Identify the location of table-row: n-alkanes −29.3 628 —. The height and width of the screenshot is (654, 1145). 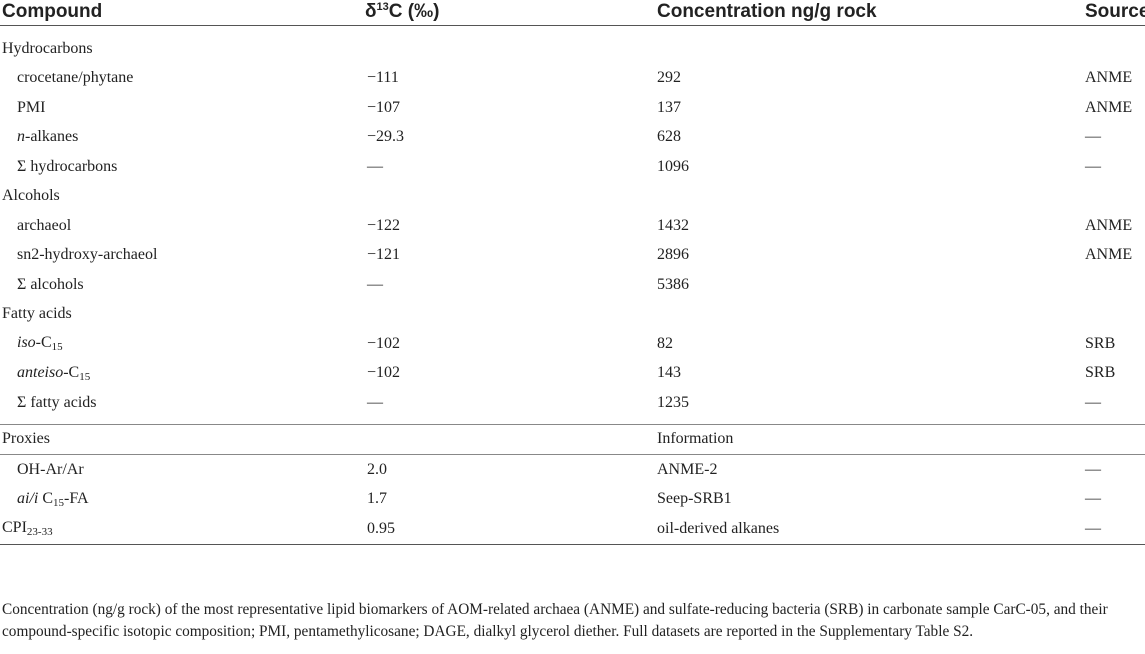
(572, 138).